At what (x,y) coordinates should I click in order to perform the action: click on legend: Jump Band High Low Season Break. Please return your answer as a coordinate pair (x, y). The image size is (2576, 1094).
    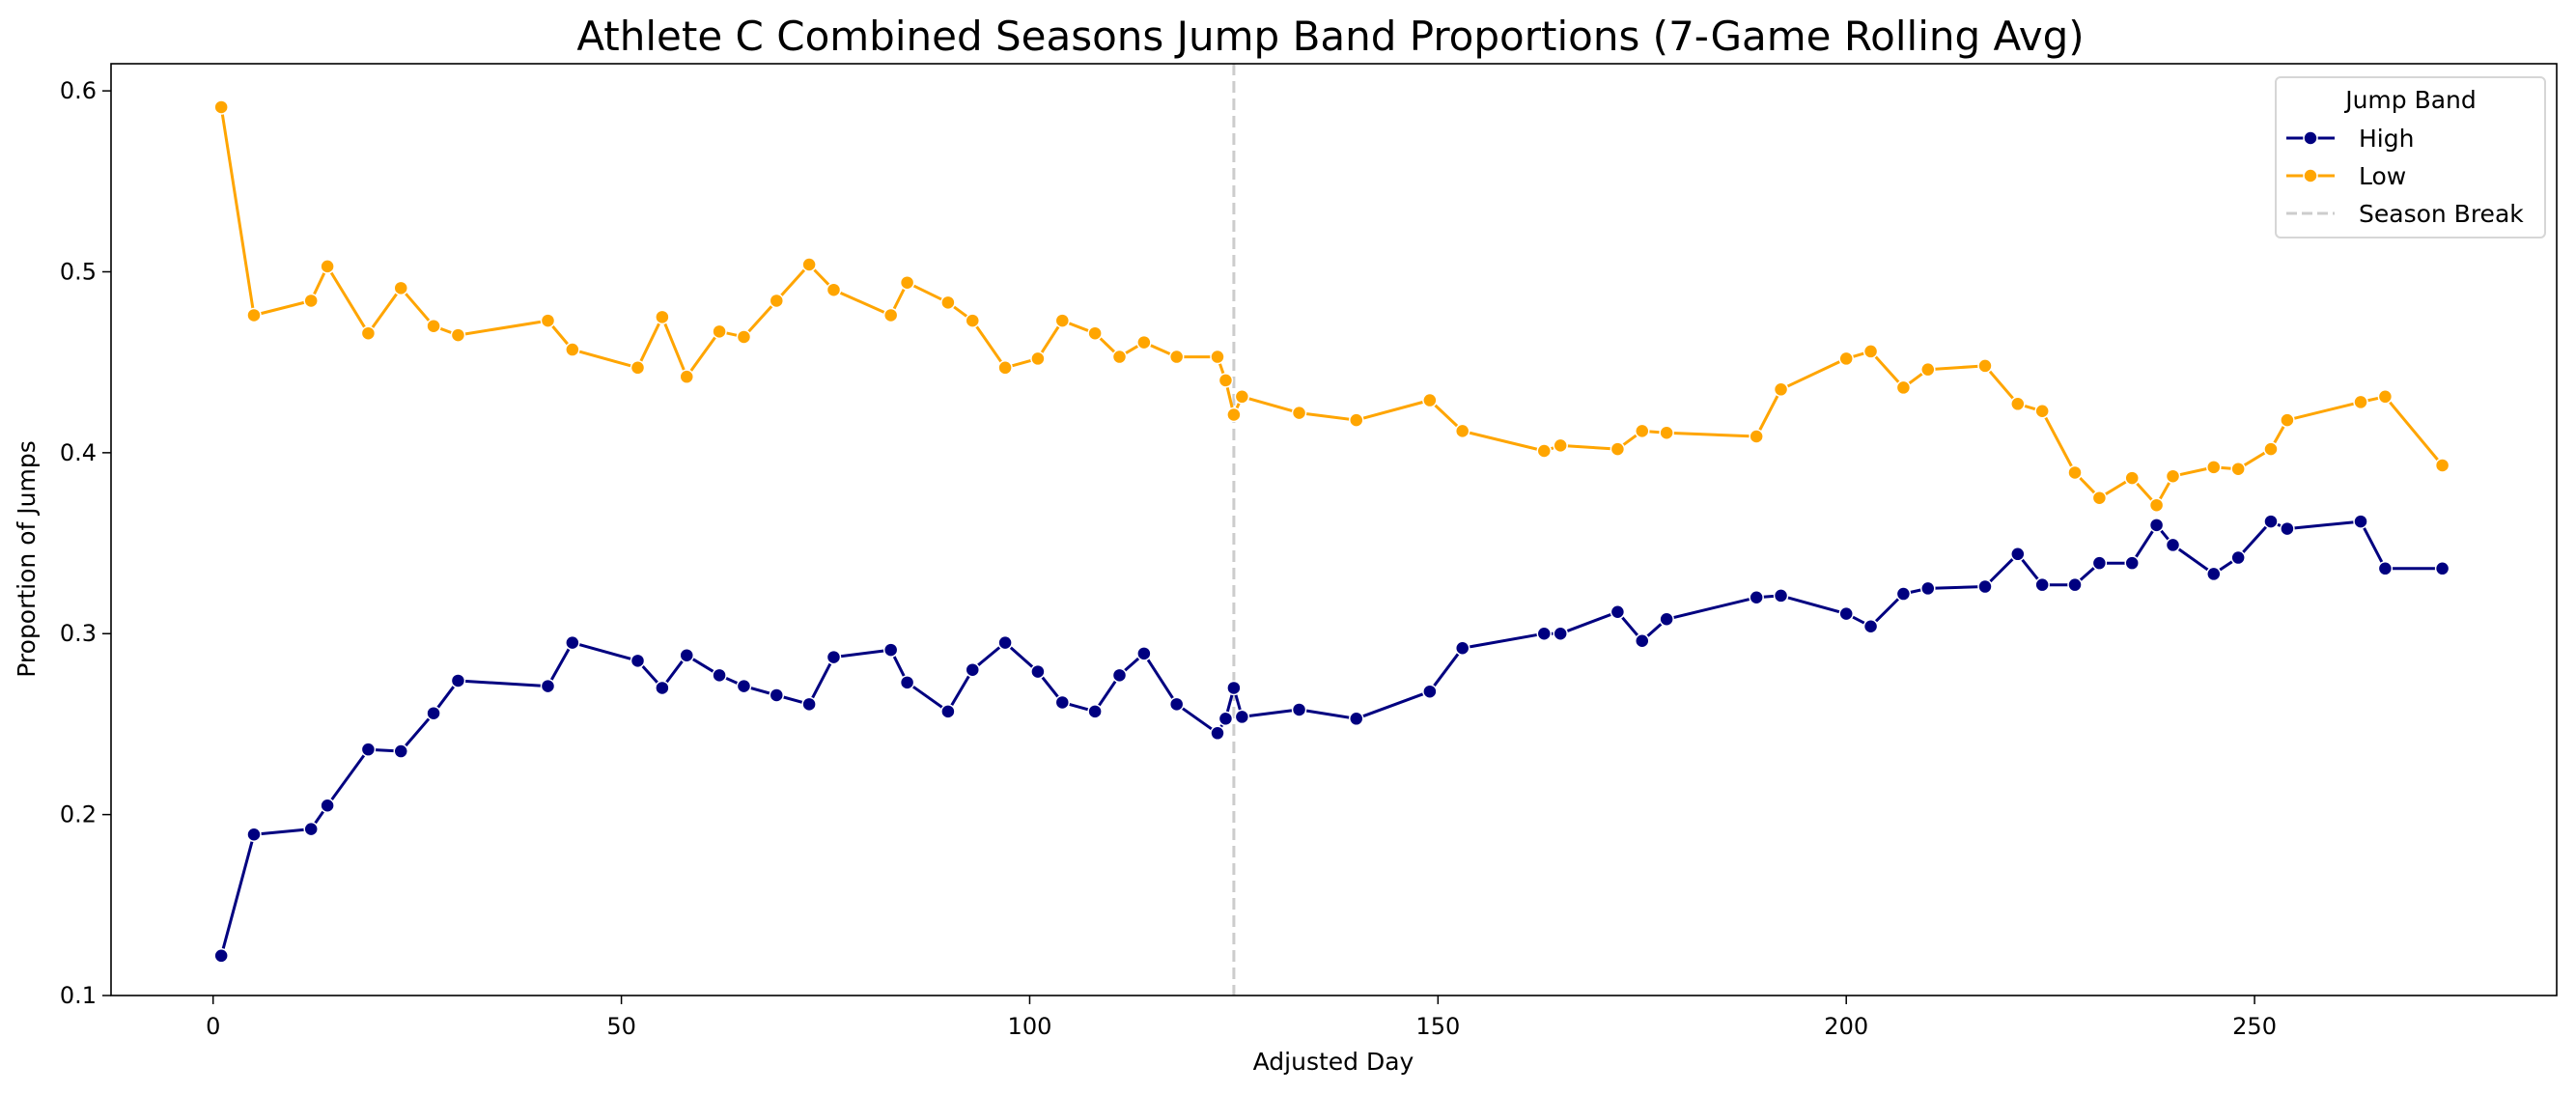
    Looking at the image, I should click on (2410, 157).